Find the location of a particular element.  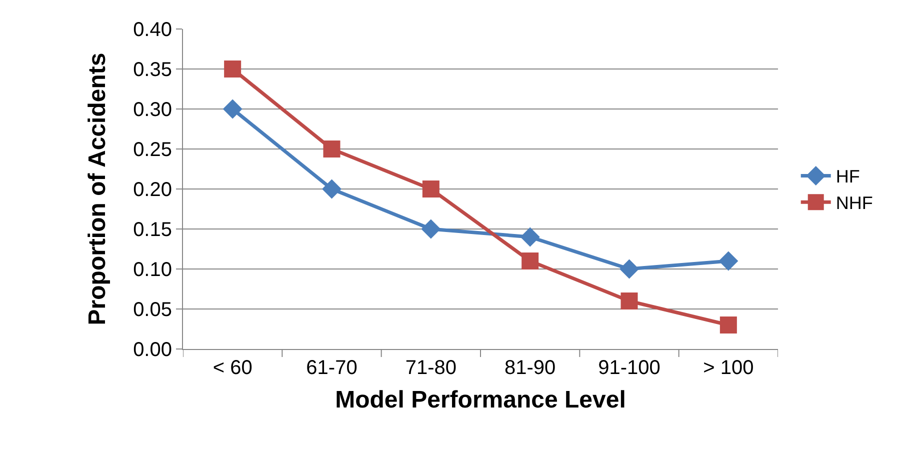

legend-label: NHF is located at coordinates (854, 203).